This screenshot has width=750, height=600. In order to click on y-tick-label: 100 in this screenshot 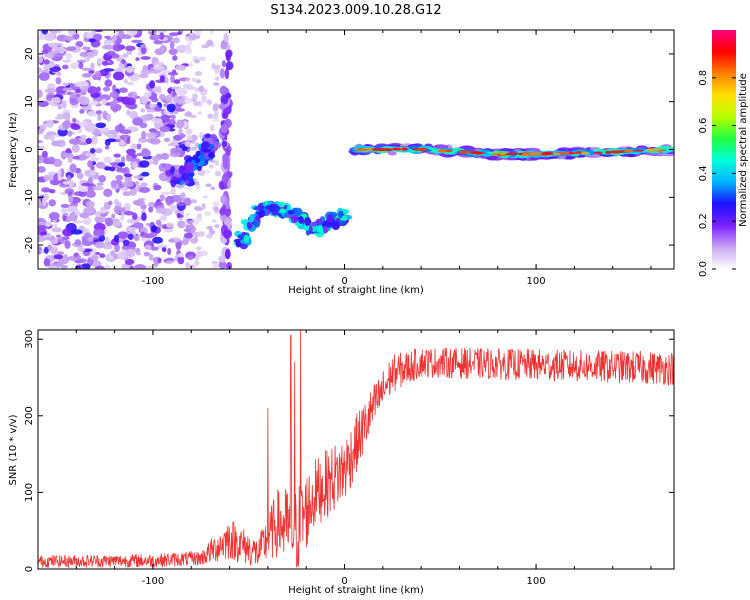, I will do `click(29, 492)`.